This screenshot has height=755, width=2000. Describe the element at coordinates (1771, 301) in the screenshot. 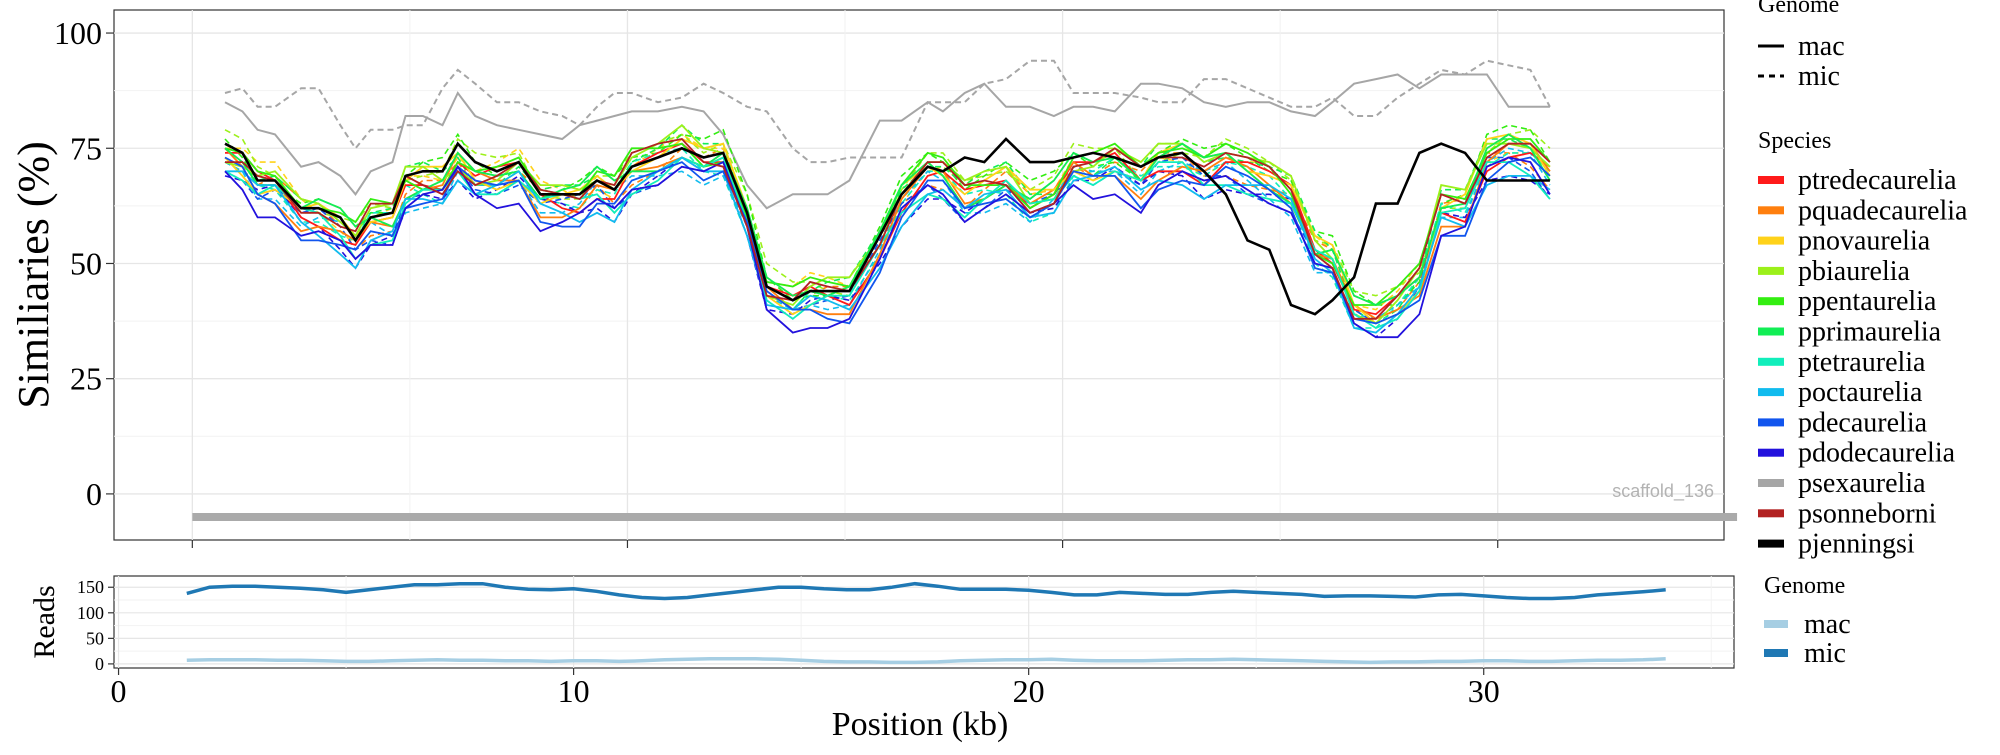

I see `species-legend-swatch-ppentaurelia` at that location.